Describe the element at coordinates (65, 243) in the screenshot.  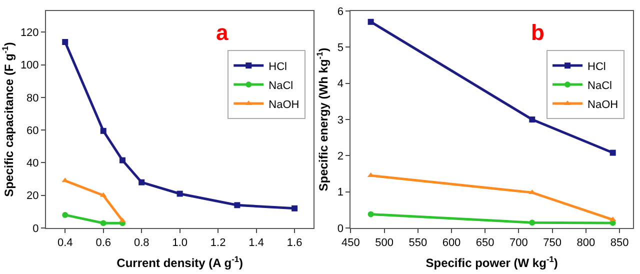
I see `x-tick-label: 0.4` at that location.